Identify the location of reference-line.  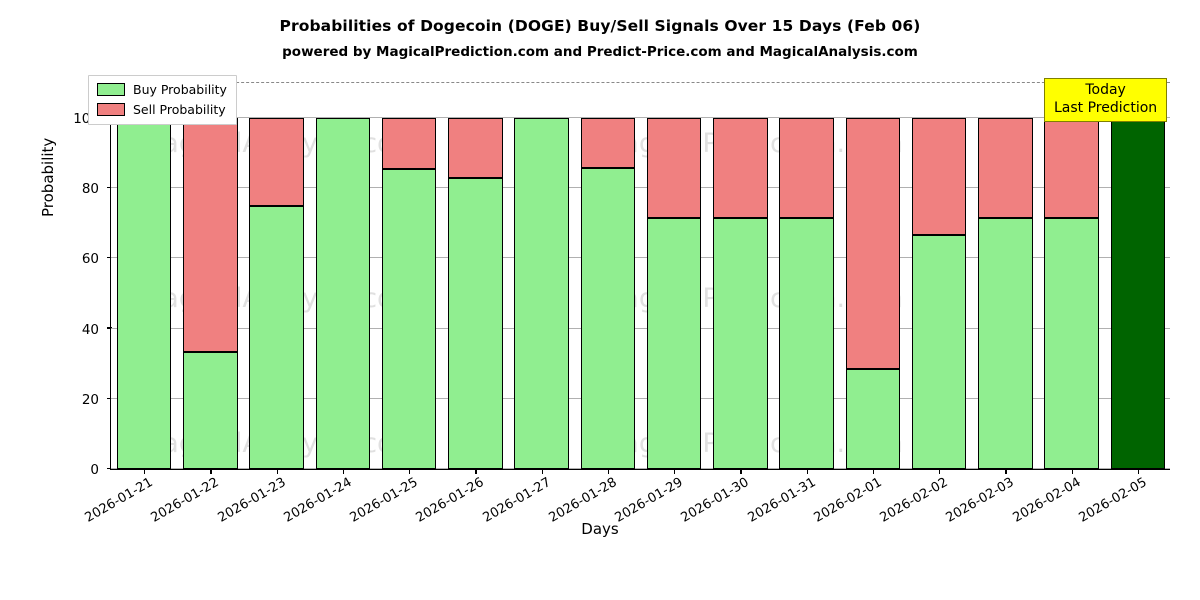
(640, 83).